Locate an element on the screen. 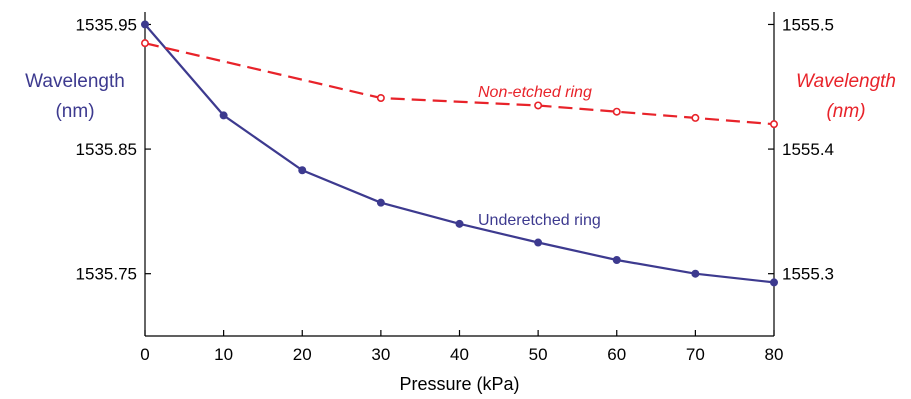 Image resolution: width=911 pixels, height=399 pixels. x-tick-label: 80 is located at coordinates (774, 354).